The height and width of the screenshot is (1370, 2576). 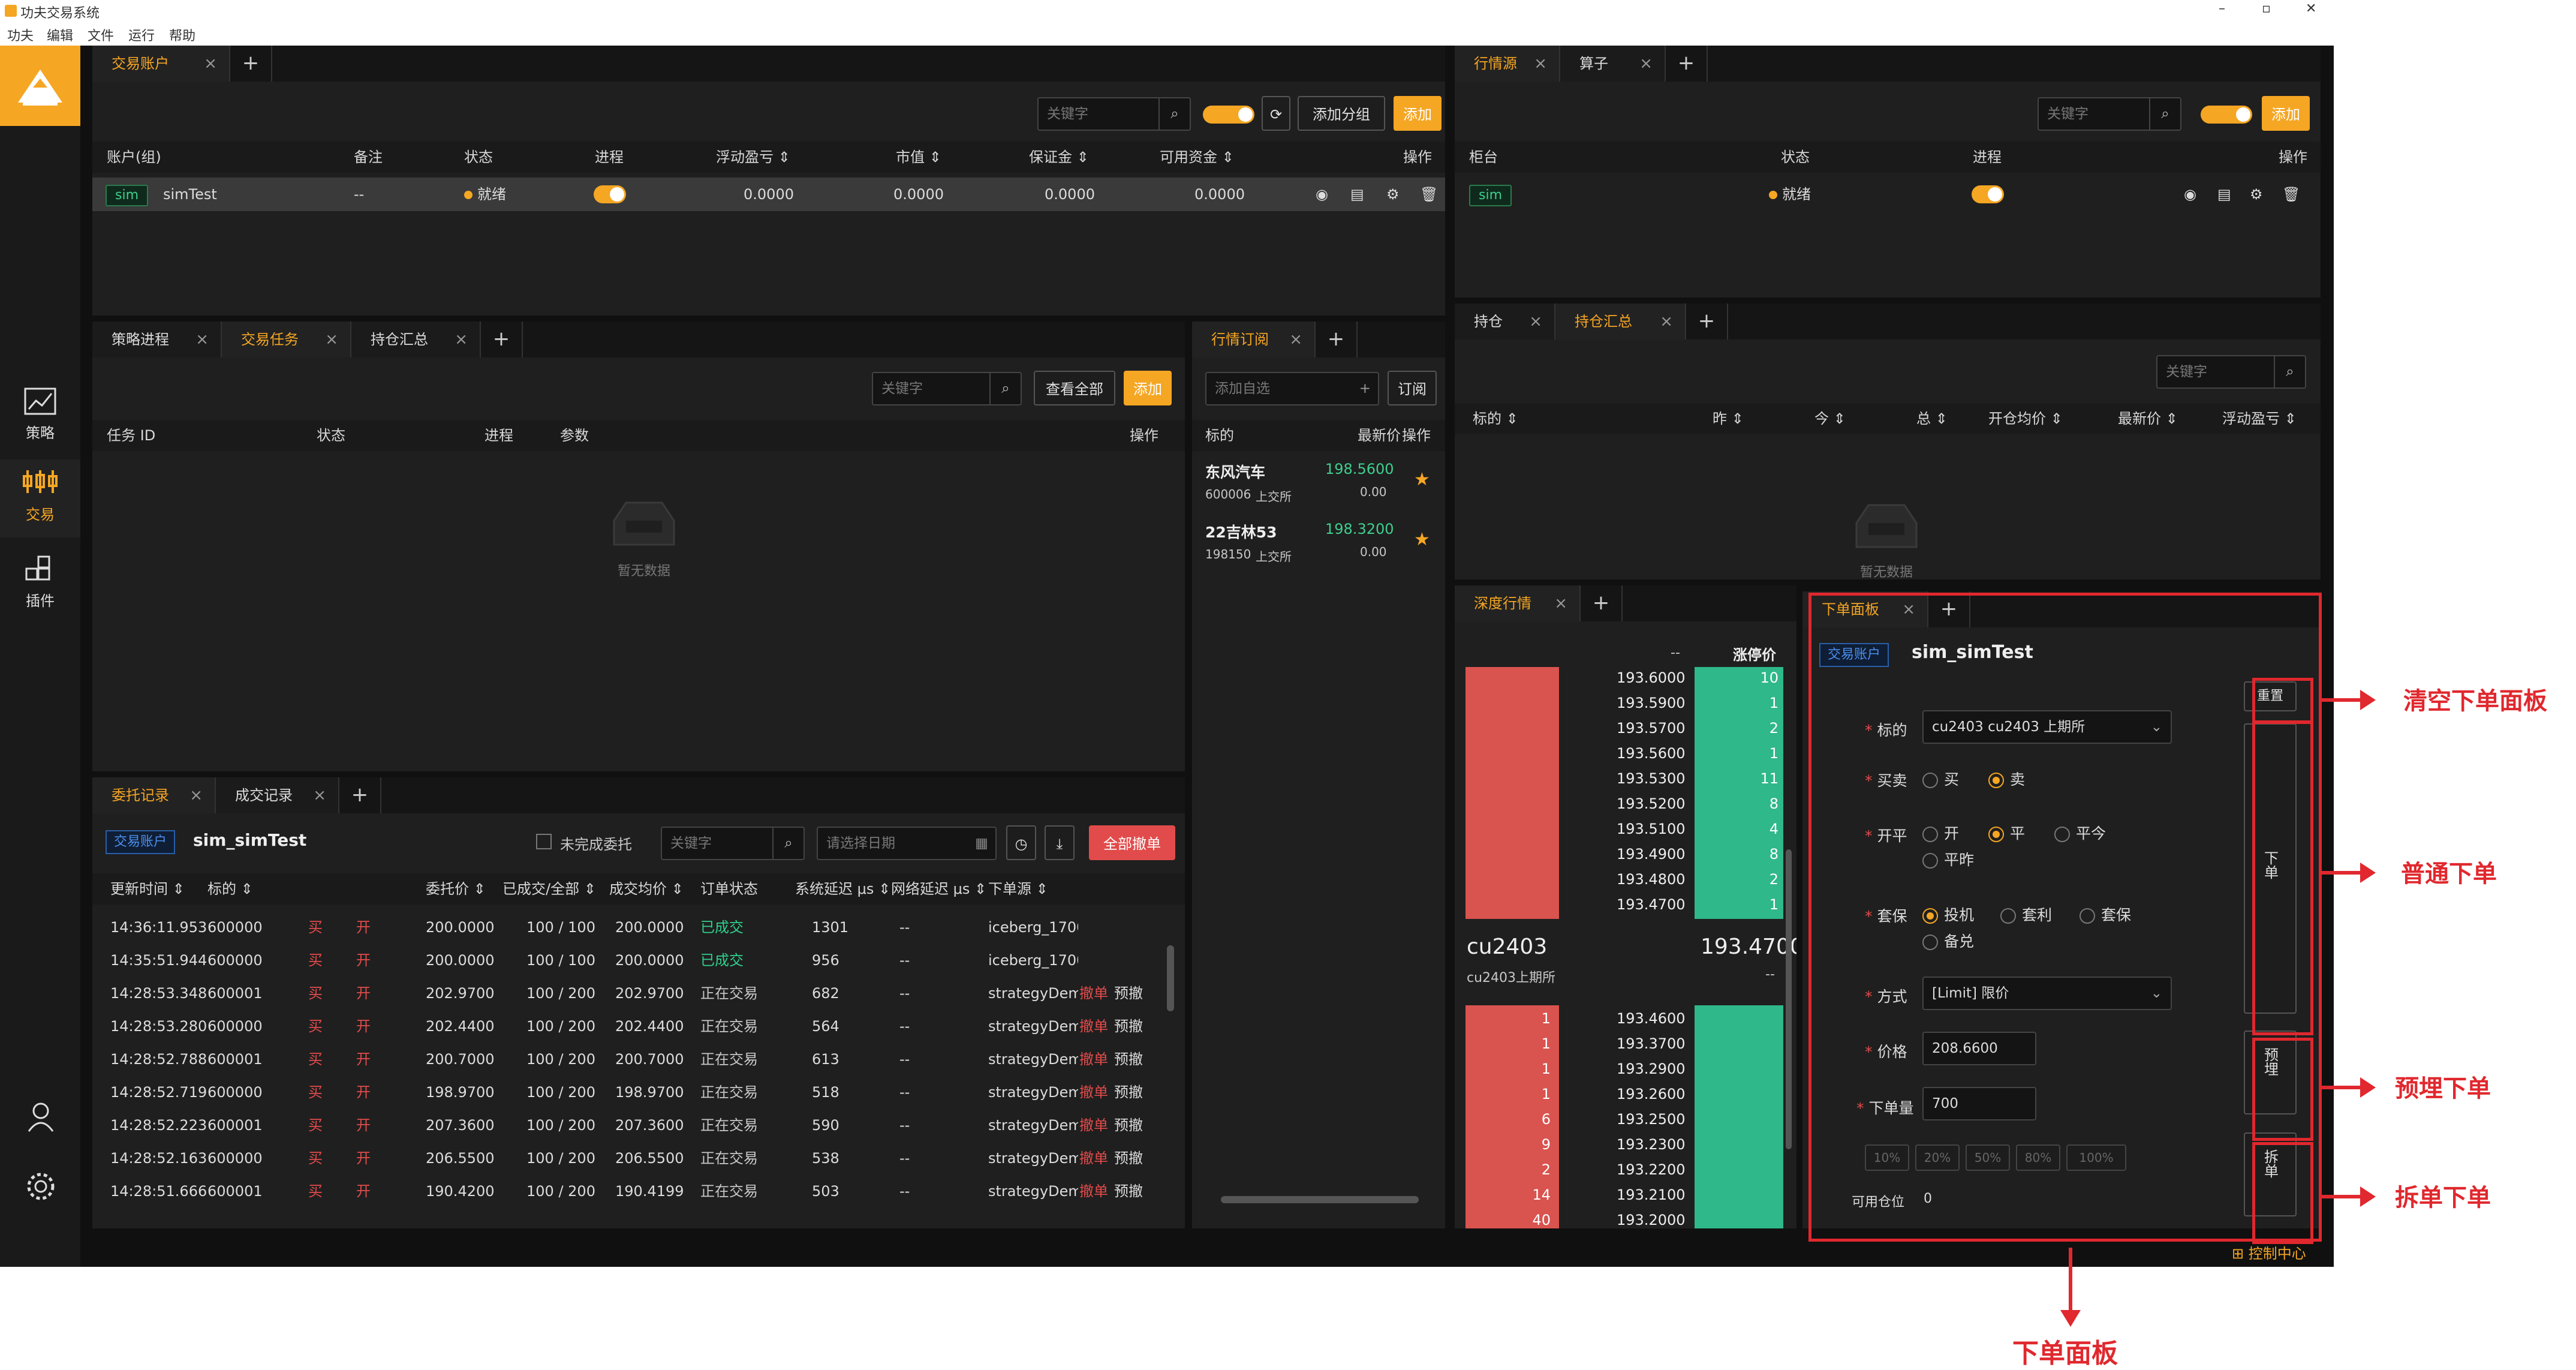 What do you see at coordinates (1652, 1094) in the screenshot?
I see `bid-price: 193.2600` at bounding box center [1652, 1094].